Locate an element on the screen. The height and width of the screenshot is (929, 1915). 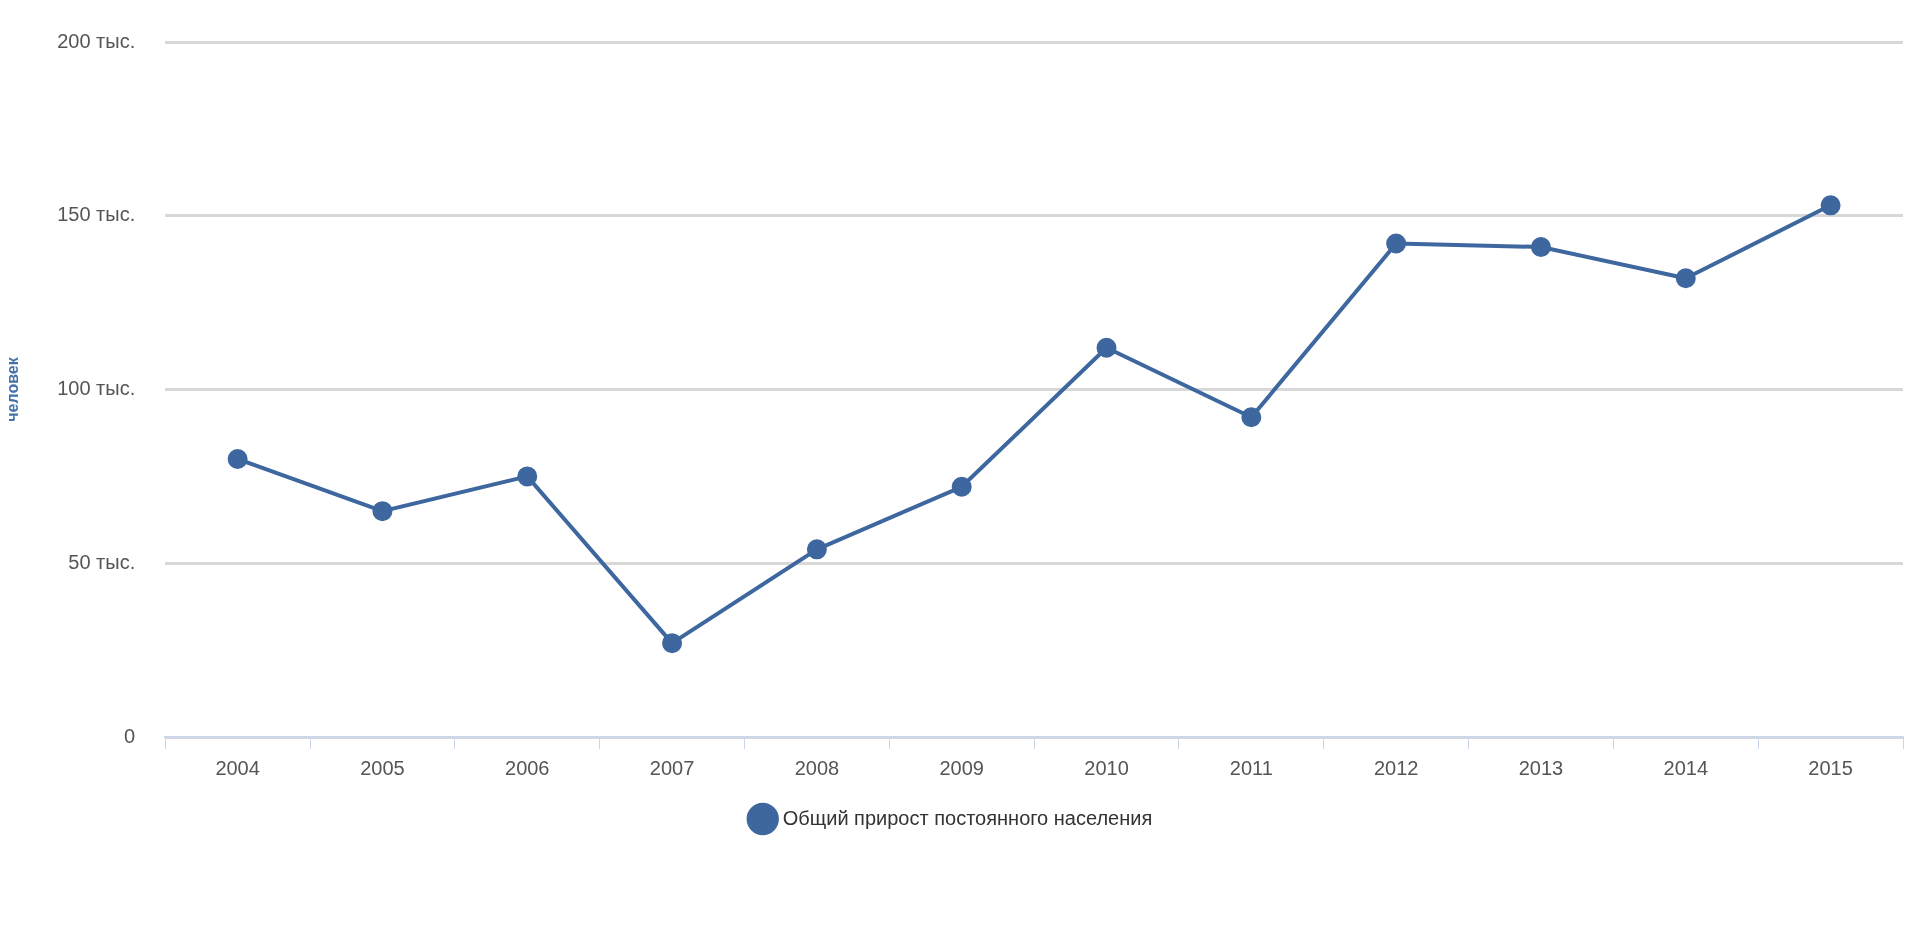
y-tick-label: 0 is located at coordinates (130, 735).